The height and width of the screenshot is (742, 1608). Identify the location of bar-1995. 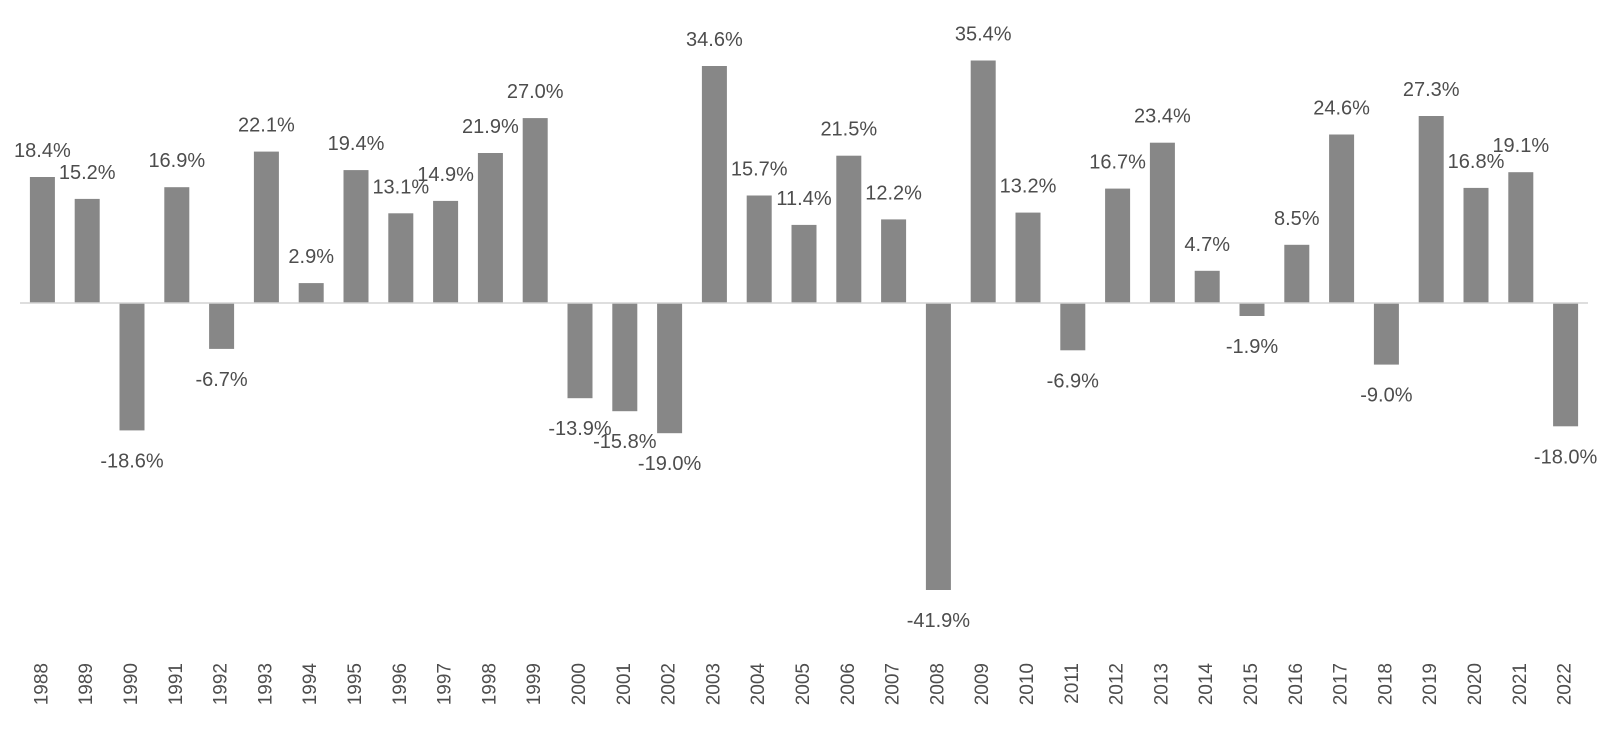
(356, 236).